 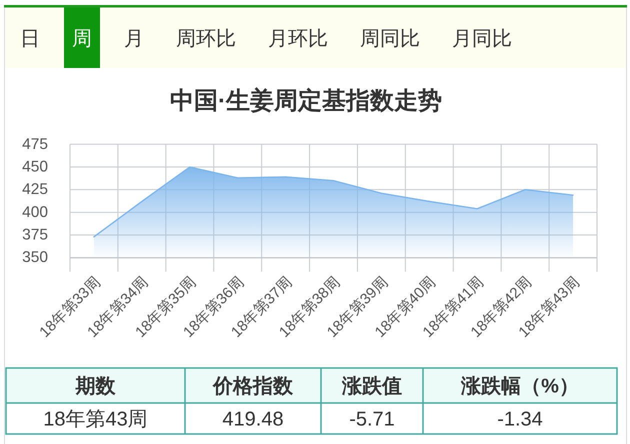 What do you see at coordinates (96, 387) in the screenshot?
I see `table-header: 期数` at bounding box center [96, 387].